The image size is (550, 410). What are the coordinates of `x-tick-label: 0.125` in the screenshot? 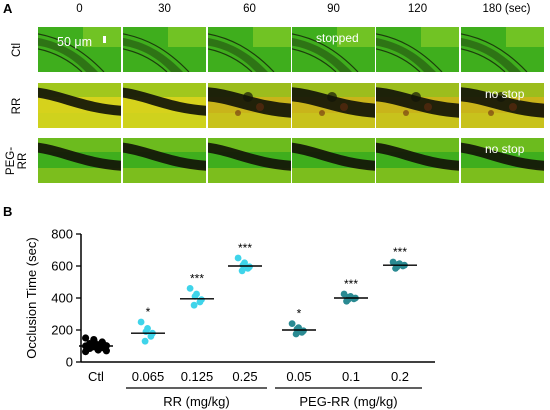 It's located at (197, 376).